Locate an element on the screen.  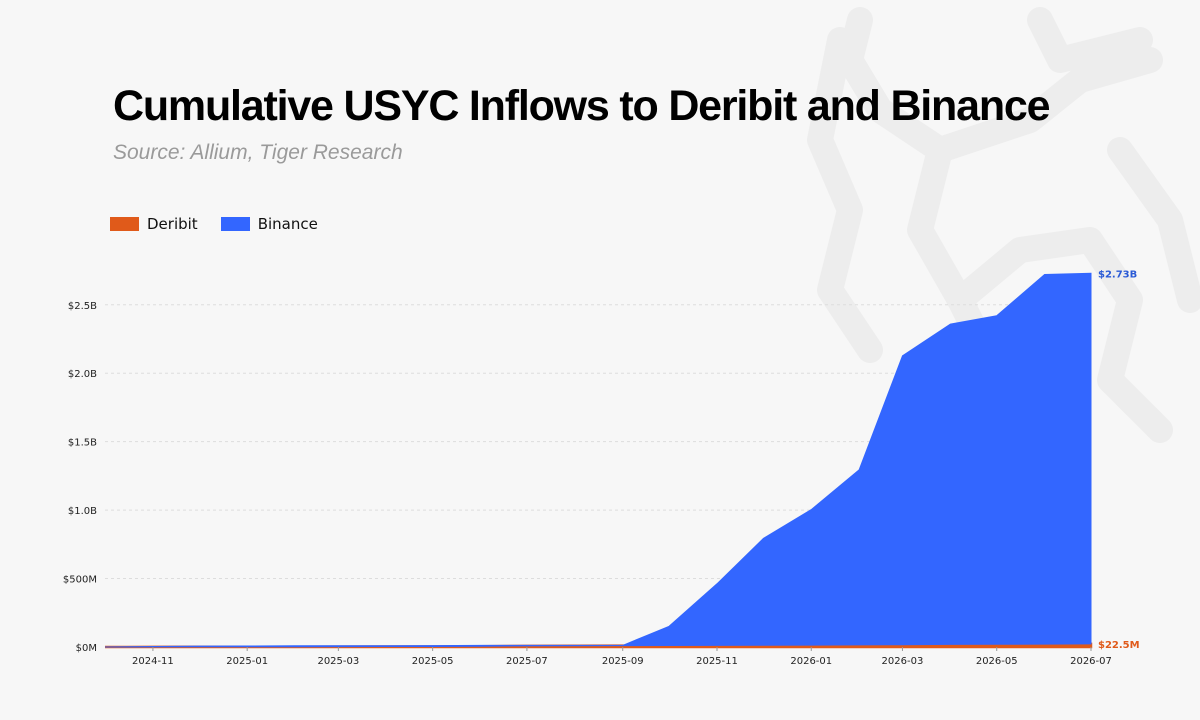
x-tick-label: 2025-09 is located at coordinates (623, 661).